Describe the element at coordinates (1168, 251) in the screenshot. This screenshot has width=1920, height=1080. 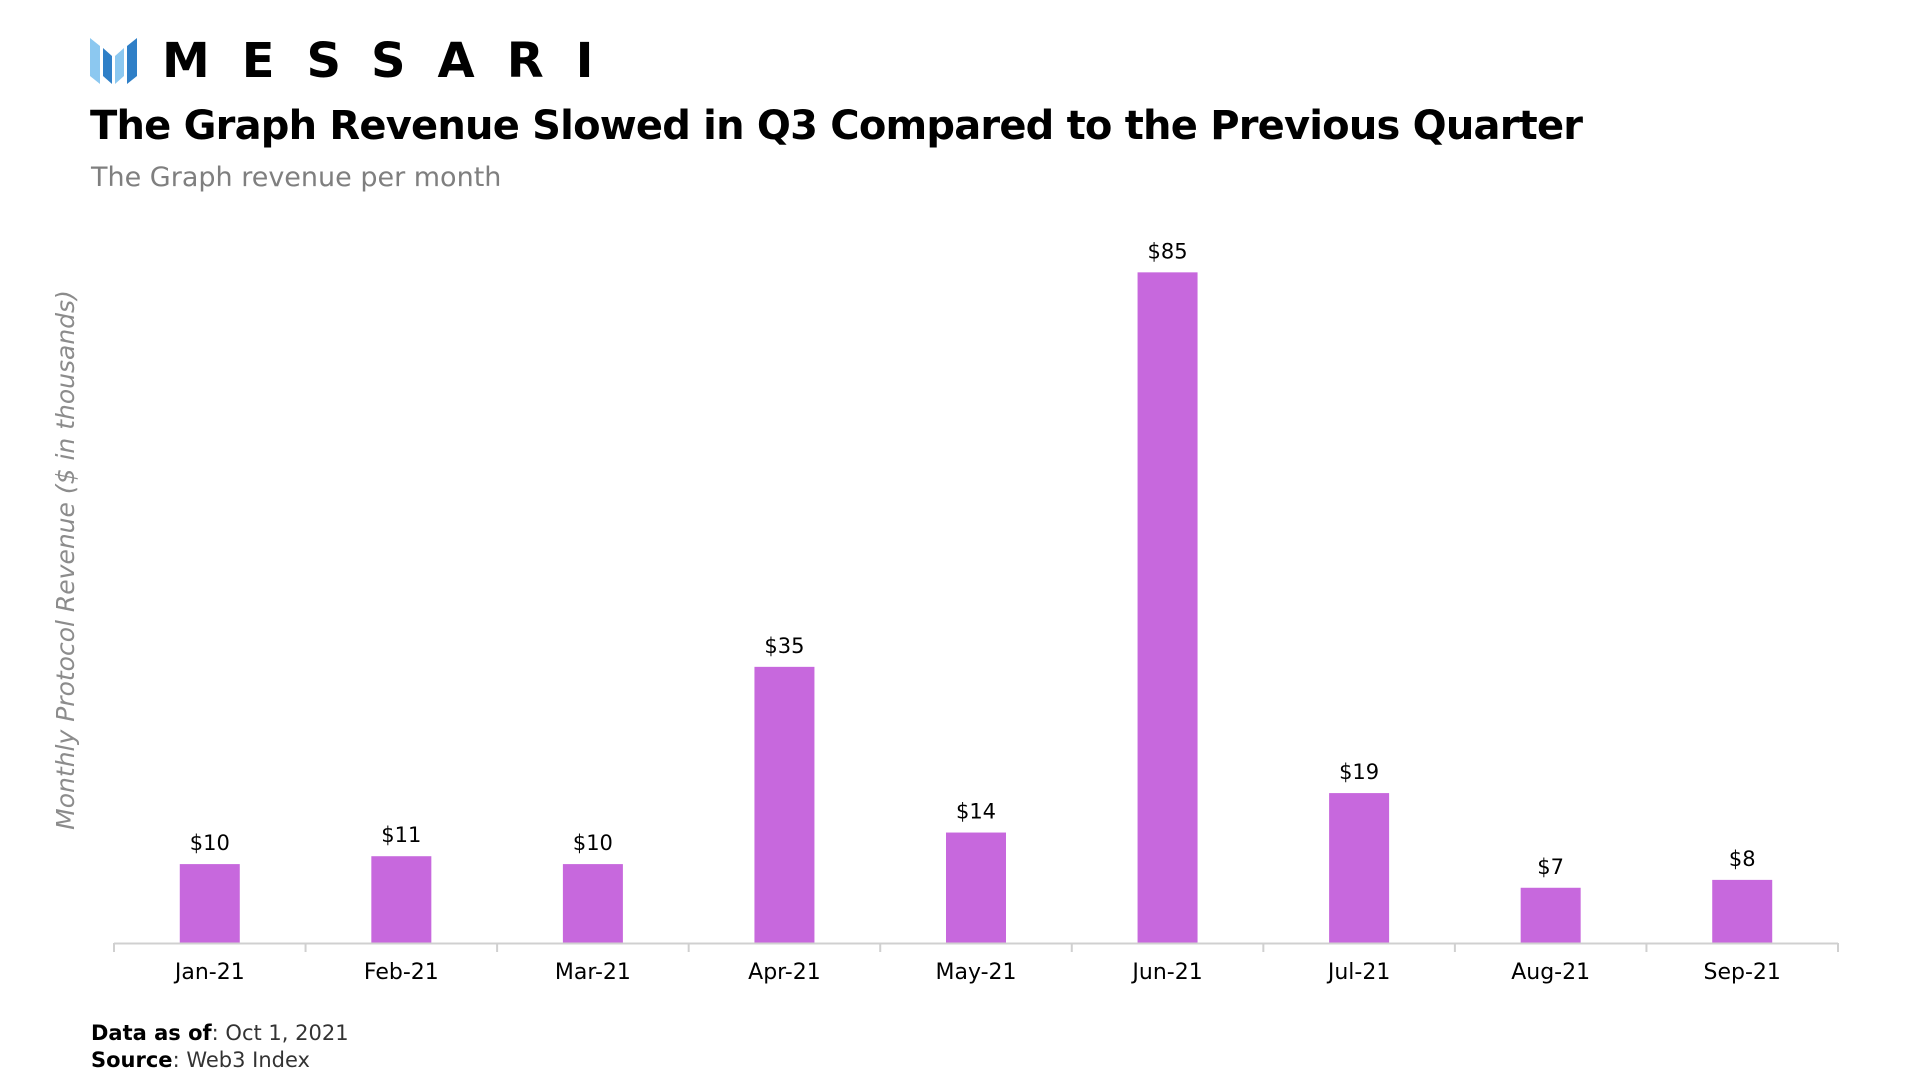
I see `data-label-jun-21: $85` at that location.